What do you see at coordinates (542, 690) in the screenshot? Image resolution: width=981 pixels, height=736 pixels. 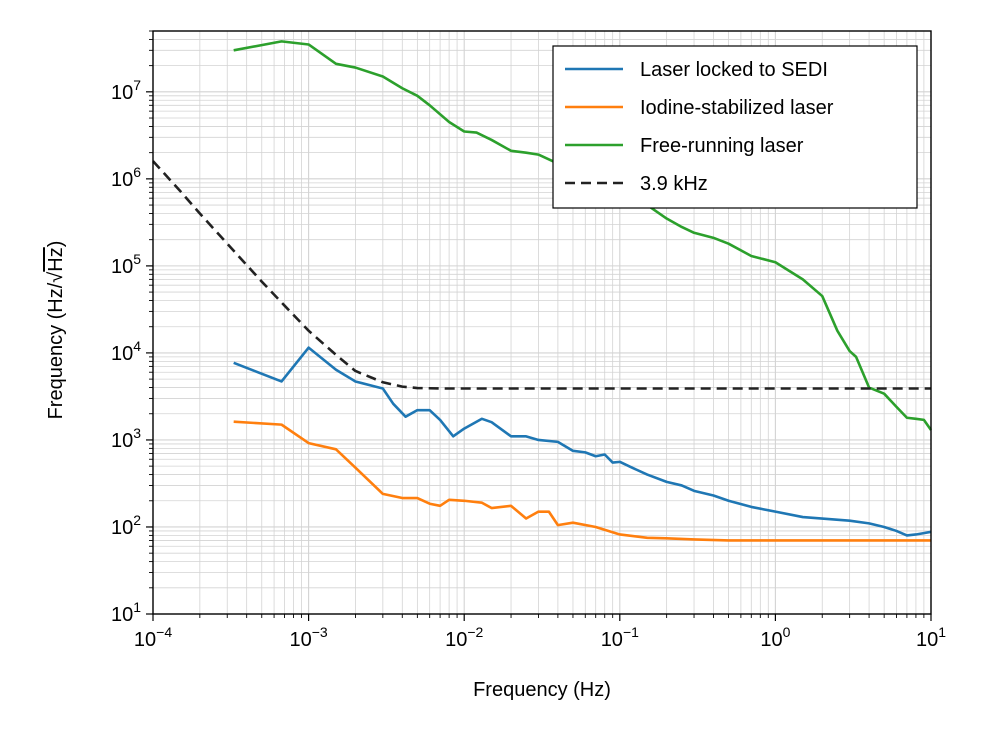 I see `x-axis-label: Frequency (Hz)` at bounding box center [542, 690].